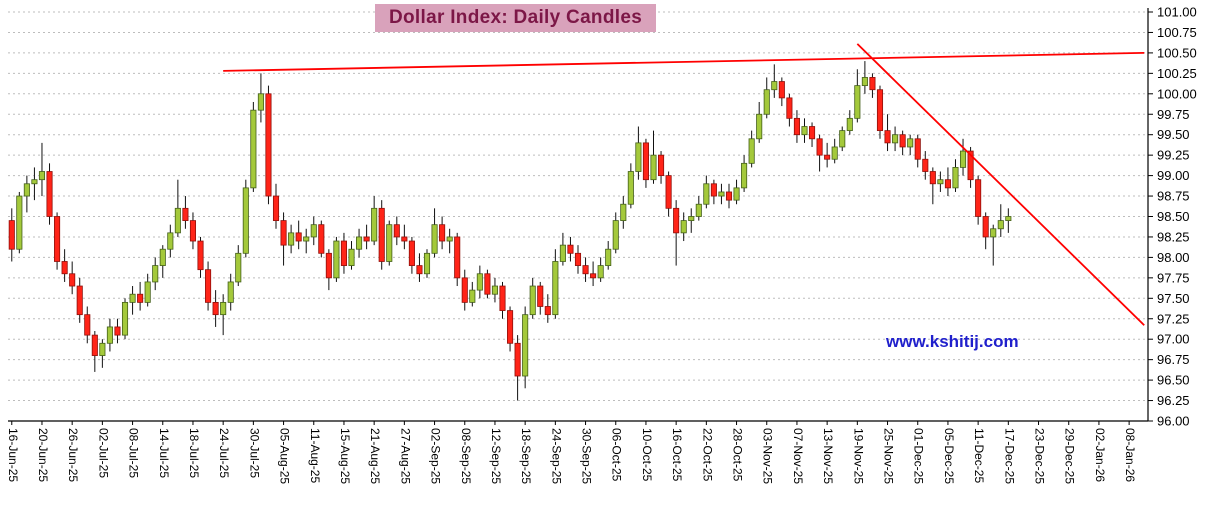 The height and width of the screenshot is (520, 1211). I want to click on y-axis-label: 99.50, so click(1173, 134).